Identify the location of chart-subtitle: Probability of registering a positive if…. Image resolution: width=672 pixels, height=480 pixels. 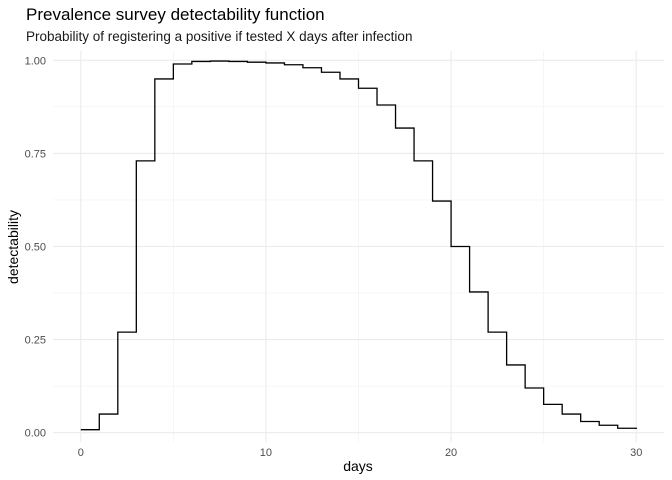
(219, 36).